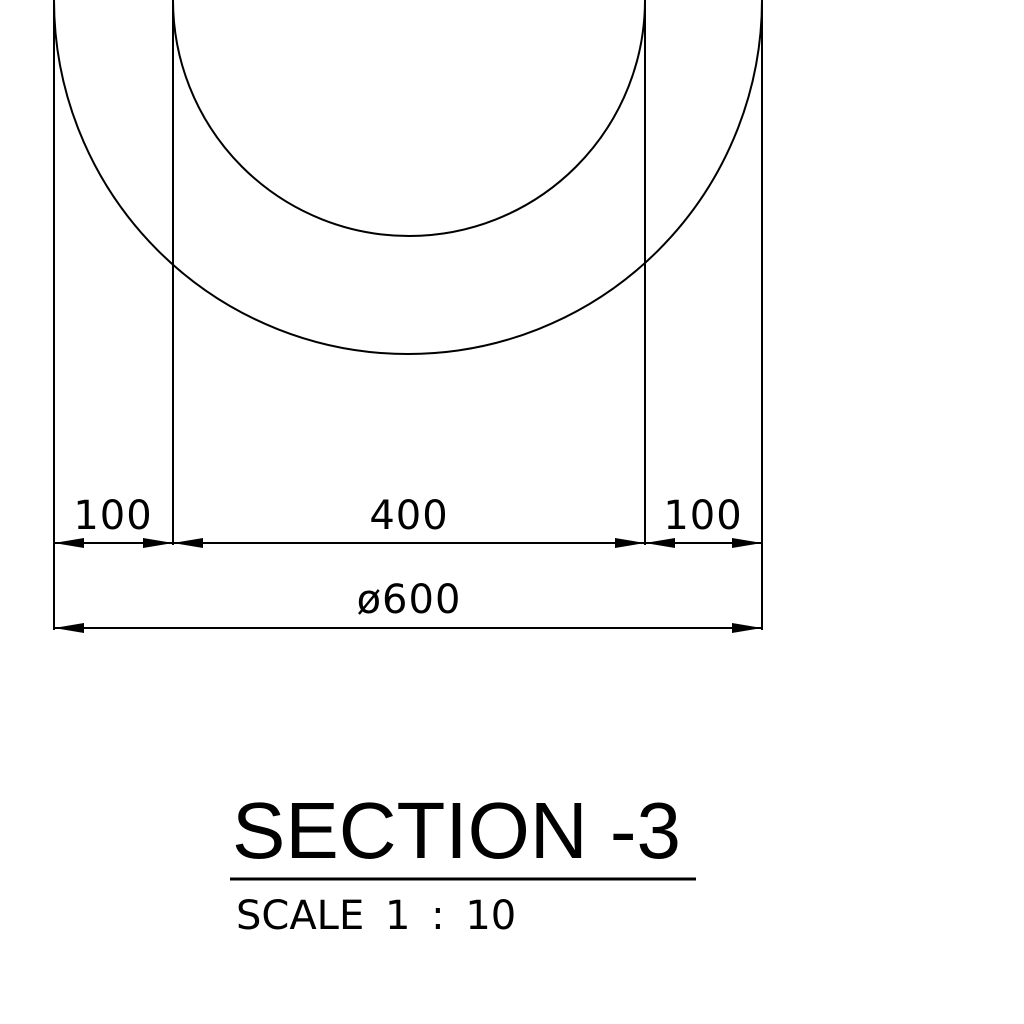  I want to click on inner-circle-arc, so click(409, 118).